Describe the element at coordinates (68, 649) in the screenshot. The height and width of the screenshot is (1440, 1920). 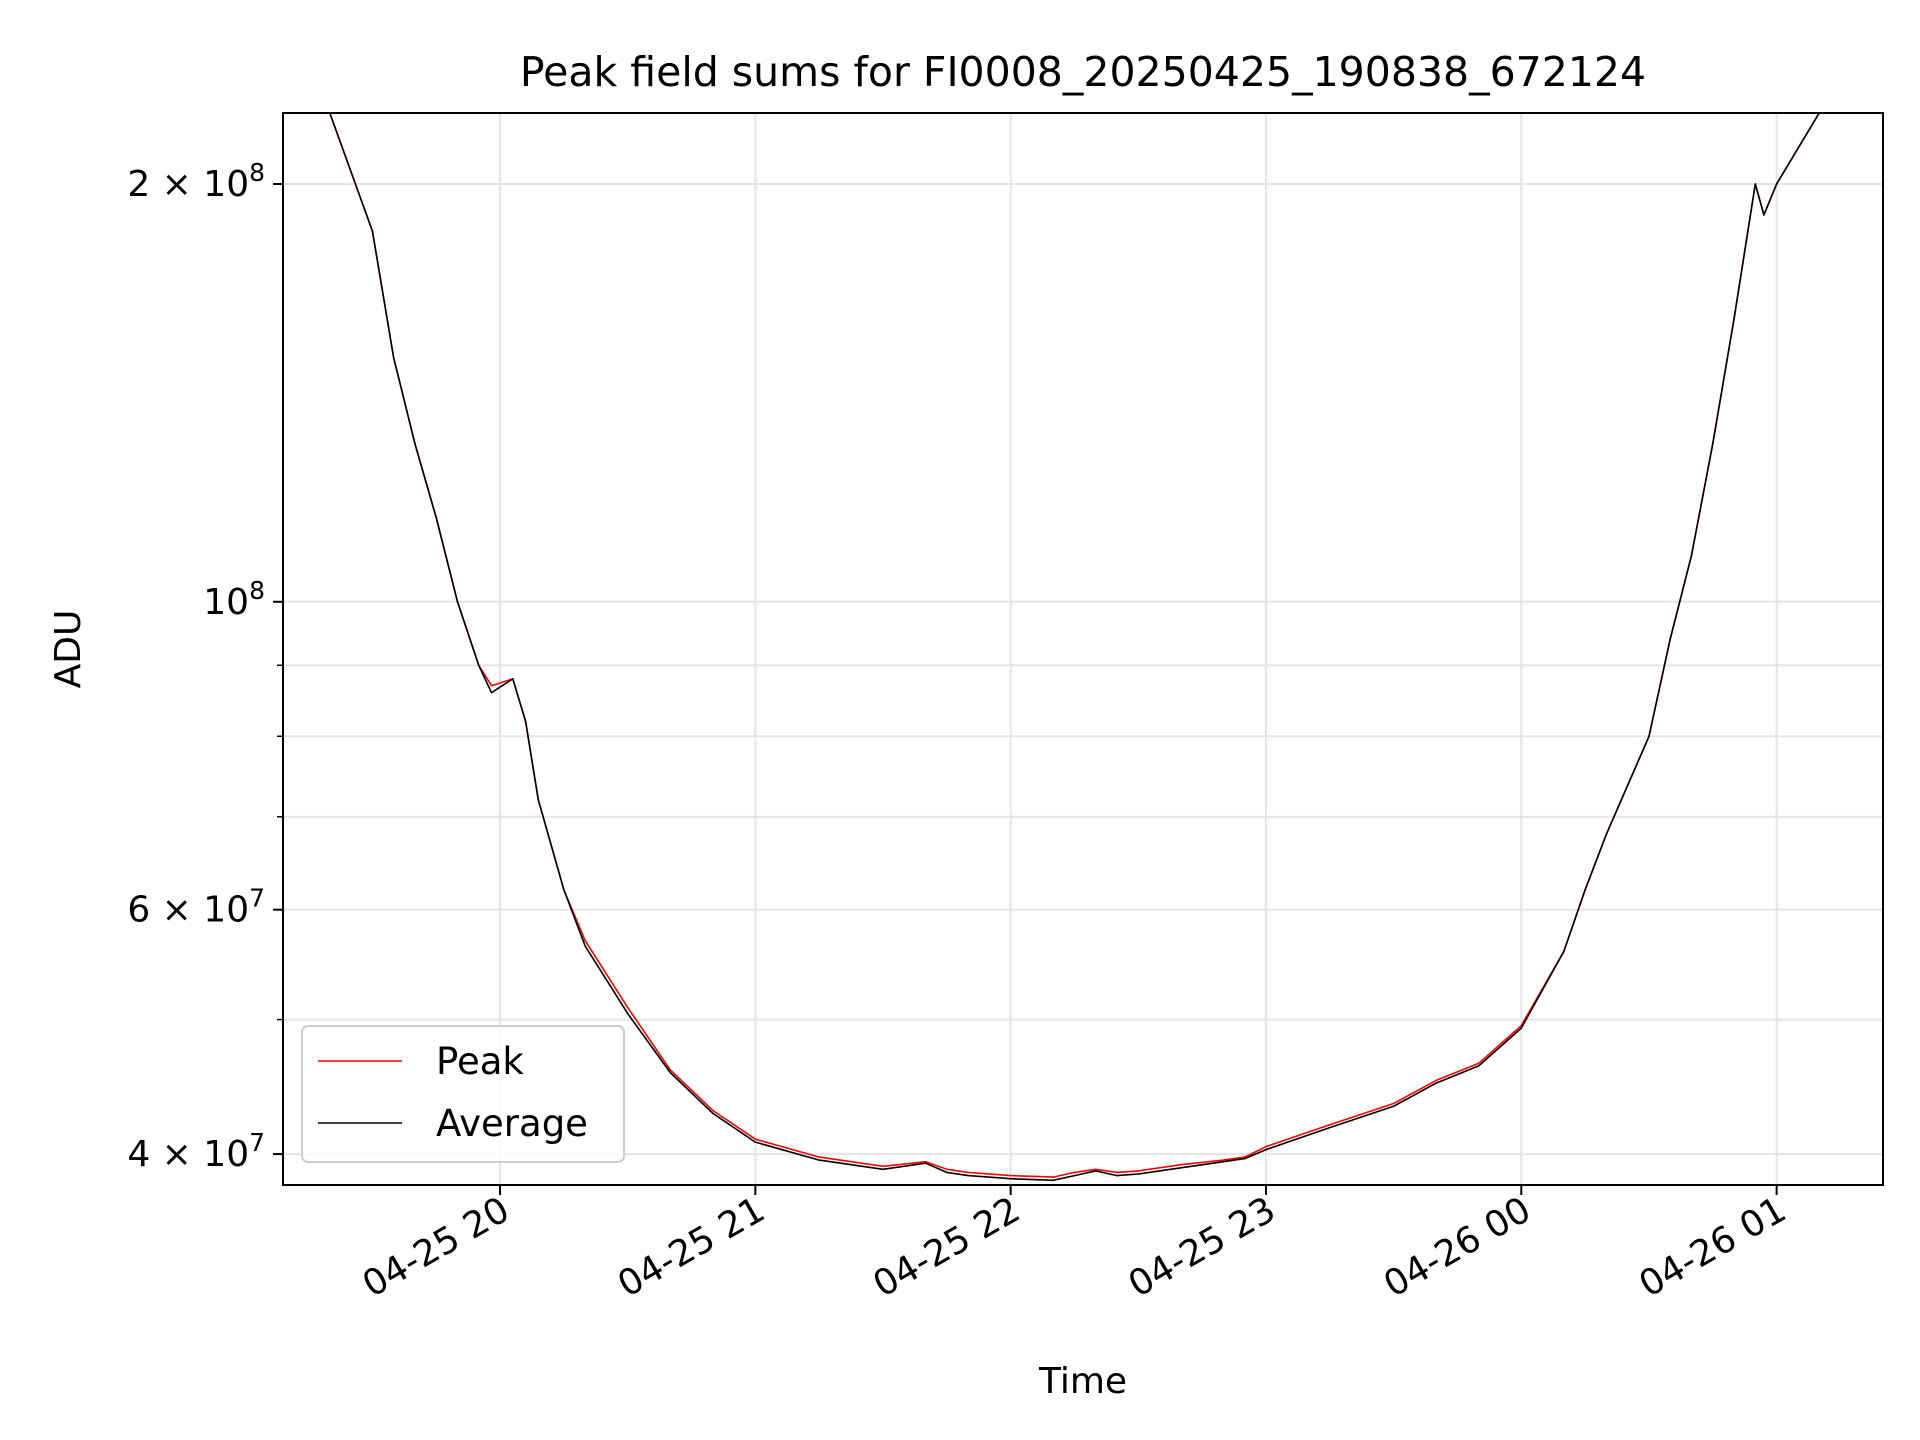
I see `y-axis-label: ADU` at that location.